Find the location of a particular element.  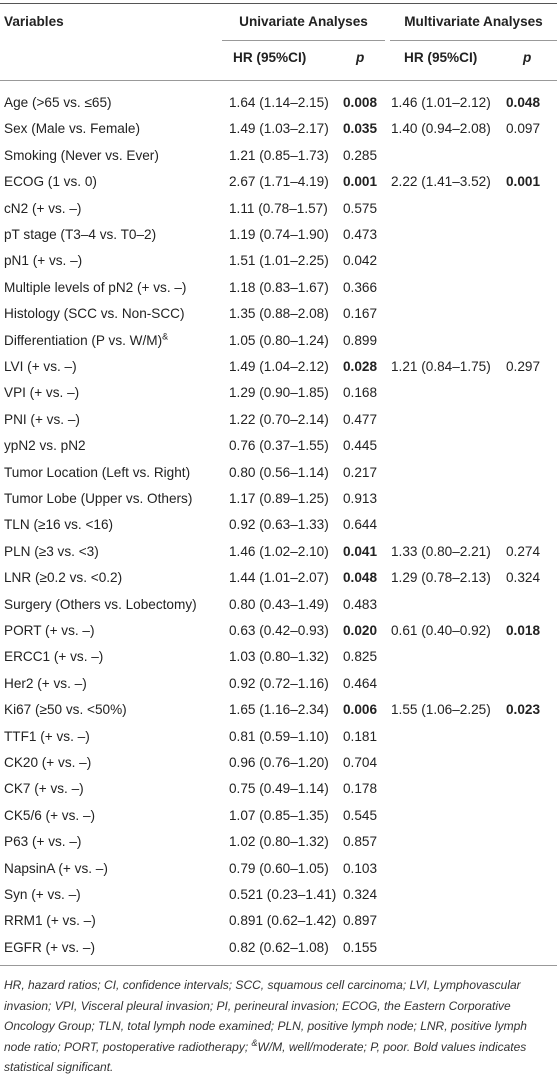

multi-p: 0.324 is located at coordinates (523, 578).